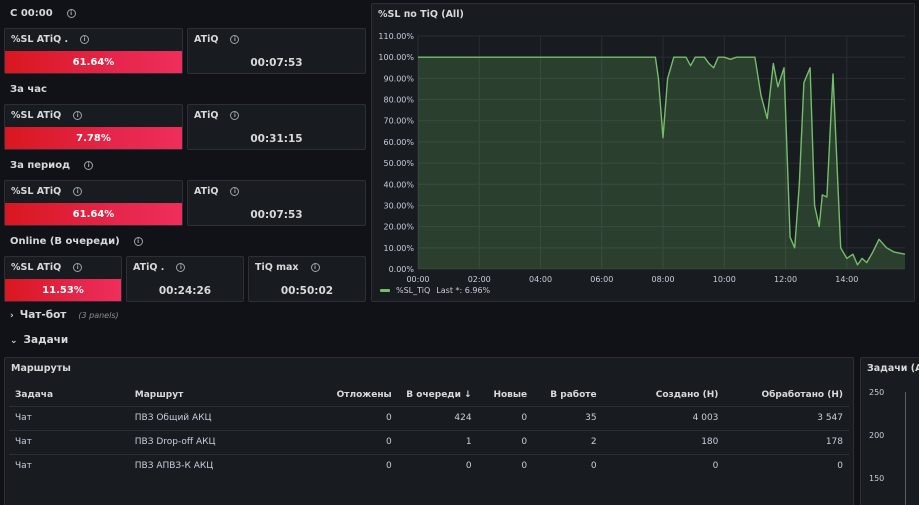  I want to click on section-per-hour: За час, so click(28, 89).